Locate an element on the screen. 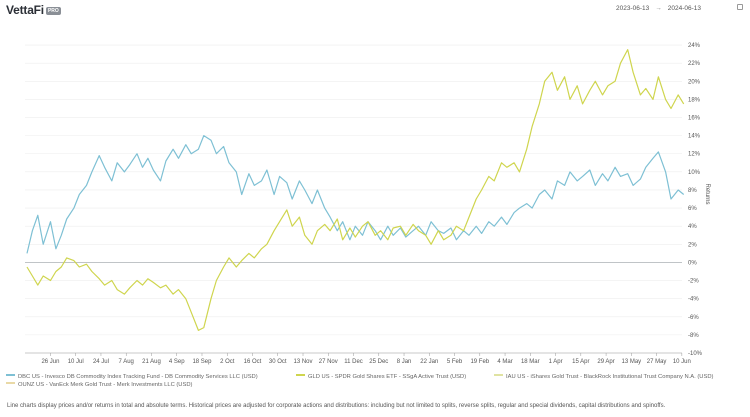  y-tick-label: 0% is located at coordinates (692, 263).